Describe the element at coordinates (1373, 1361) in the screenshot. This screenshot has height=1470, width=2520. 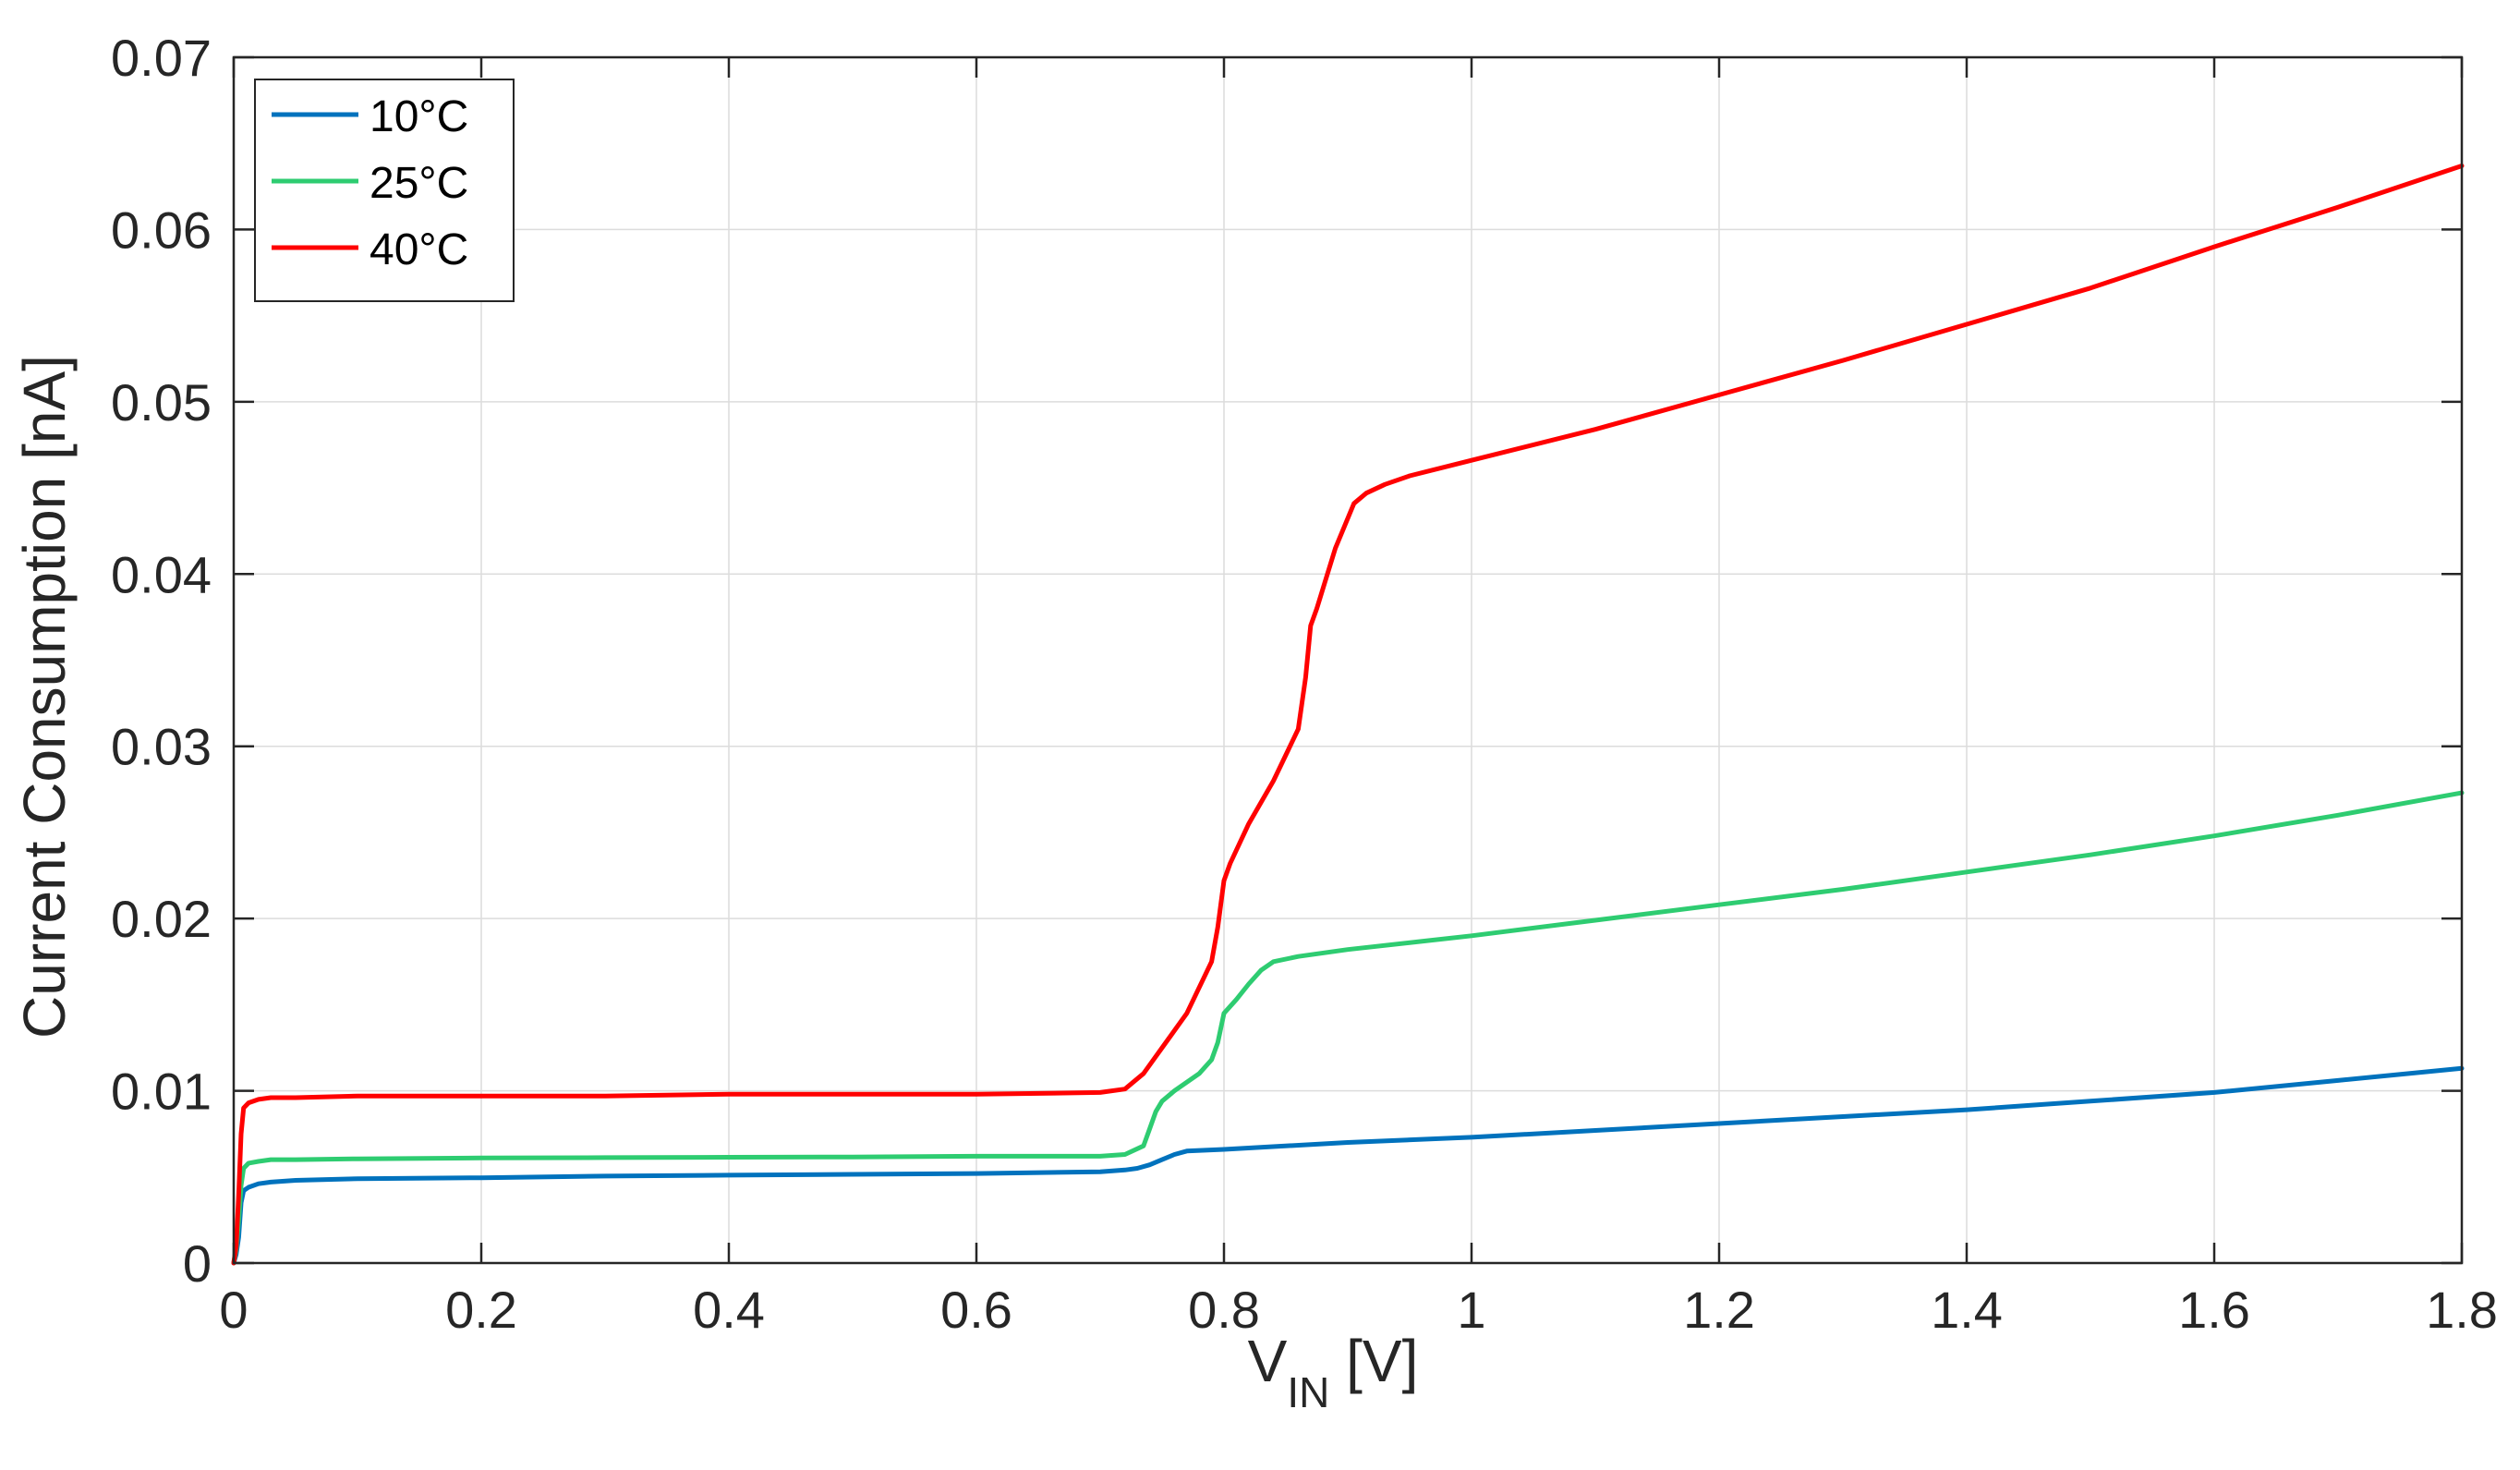
I see `x-axis-title-unit: [V]` at that location.